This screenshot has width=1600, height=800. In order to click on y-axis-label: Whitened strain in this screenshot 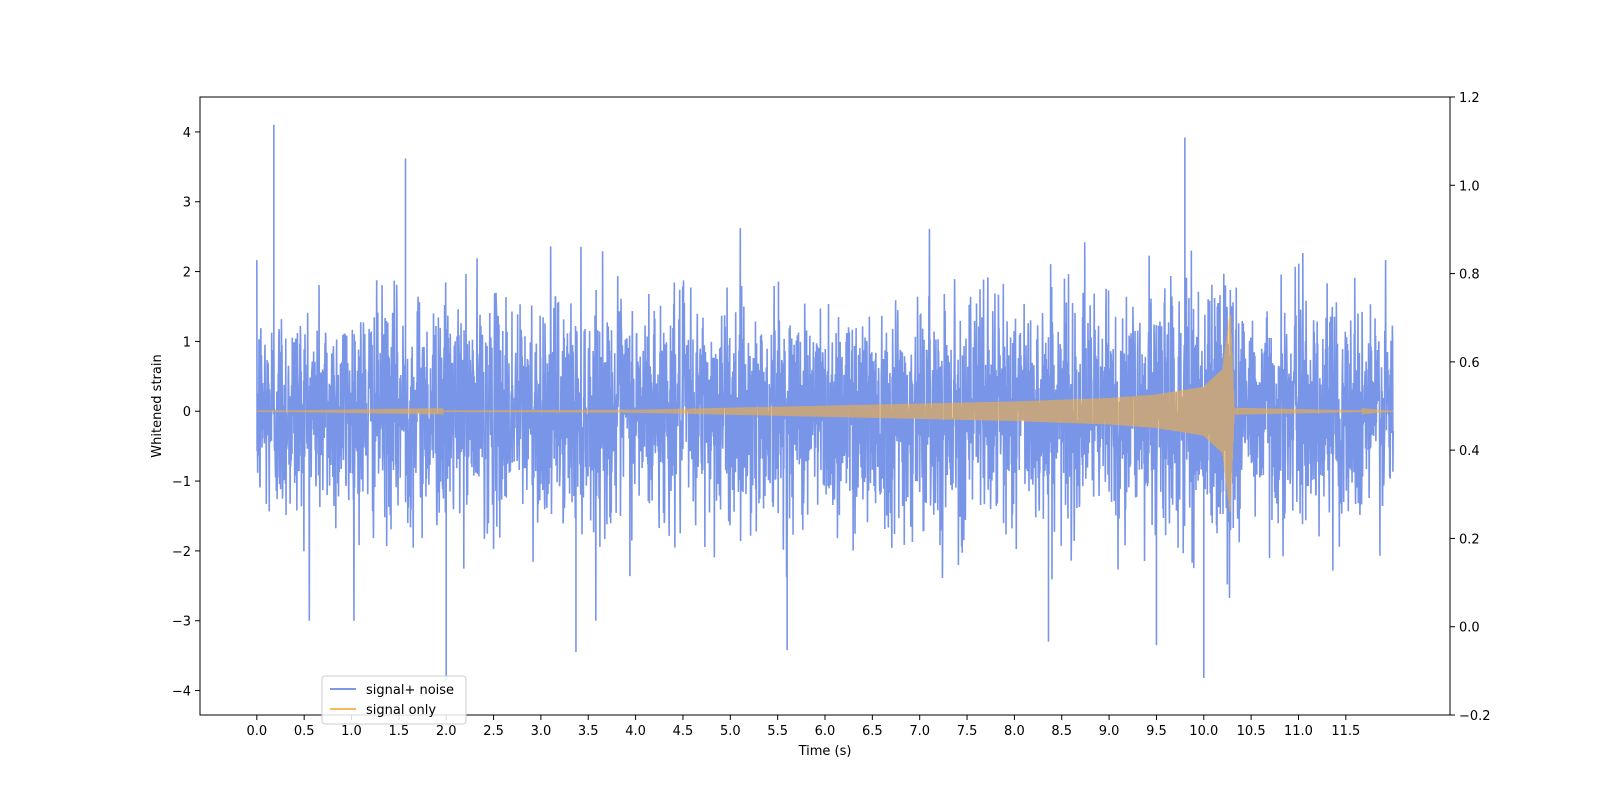, I will do `click(157, 405)`.